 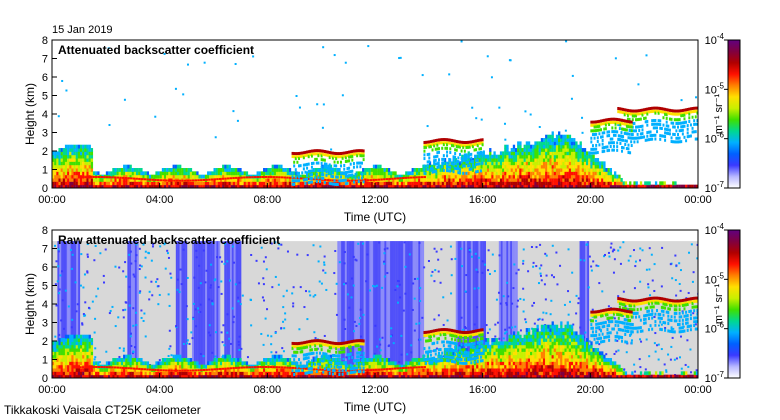 I want to click on y-tick-label: 0, so click(x=45, y=189).